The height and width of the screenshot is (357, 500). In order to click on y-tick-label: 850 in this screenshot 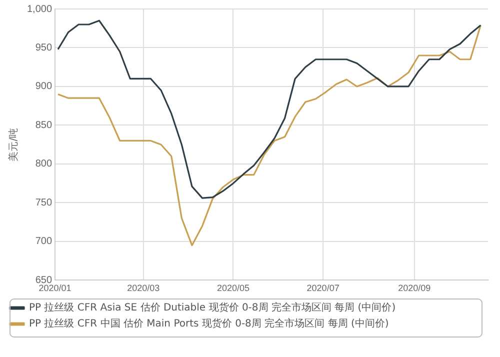, I will do `click(43, 125)`.